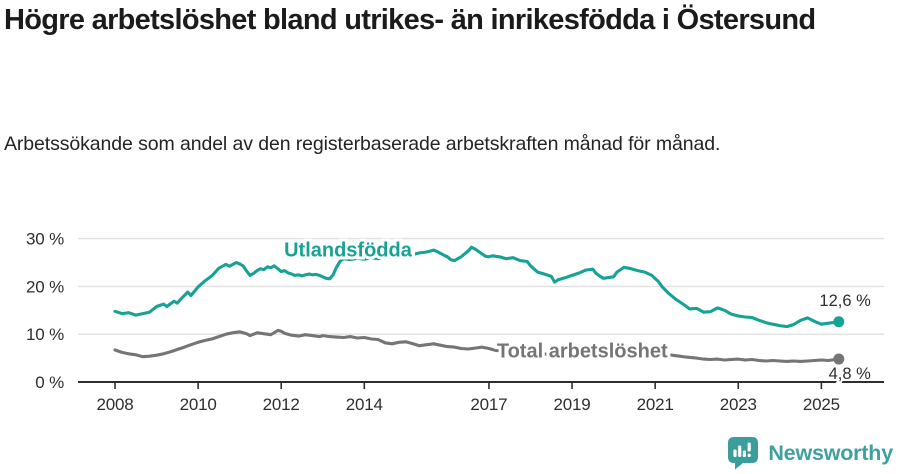 This screenshot has height=474, width=900. What do you see at coordinates (738, 404) in the screenshot?
I see `x-axis-label: 2023` at bounding box center [738, 404].